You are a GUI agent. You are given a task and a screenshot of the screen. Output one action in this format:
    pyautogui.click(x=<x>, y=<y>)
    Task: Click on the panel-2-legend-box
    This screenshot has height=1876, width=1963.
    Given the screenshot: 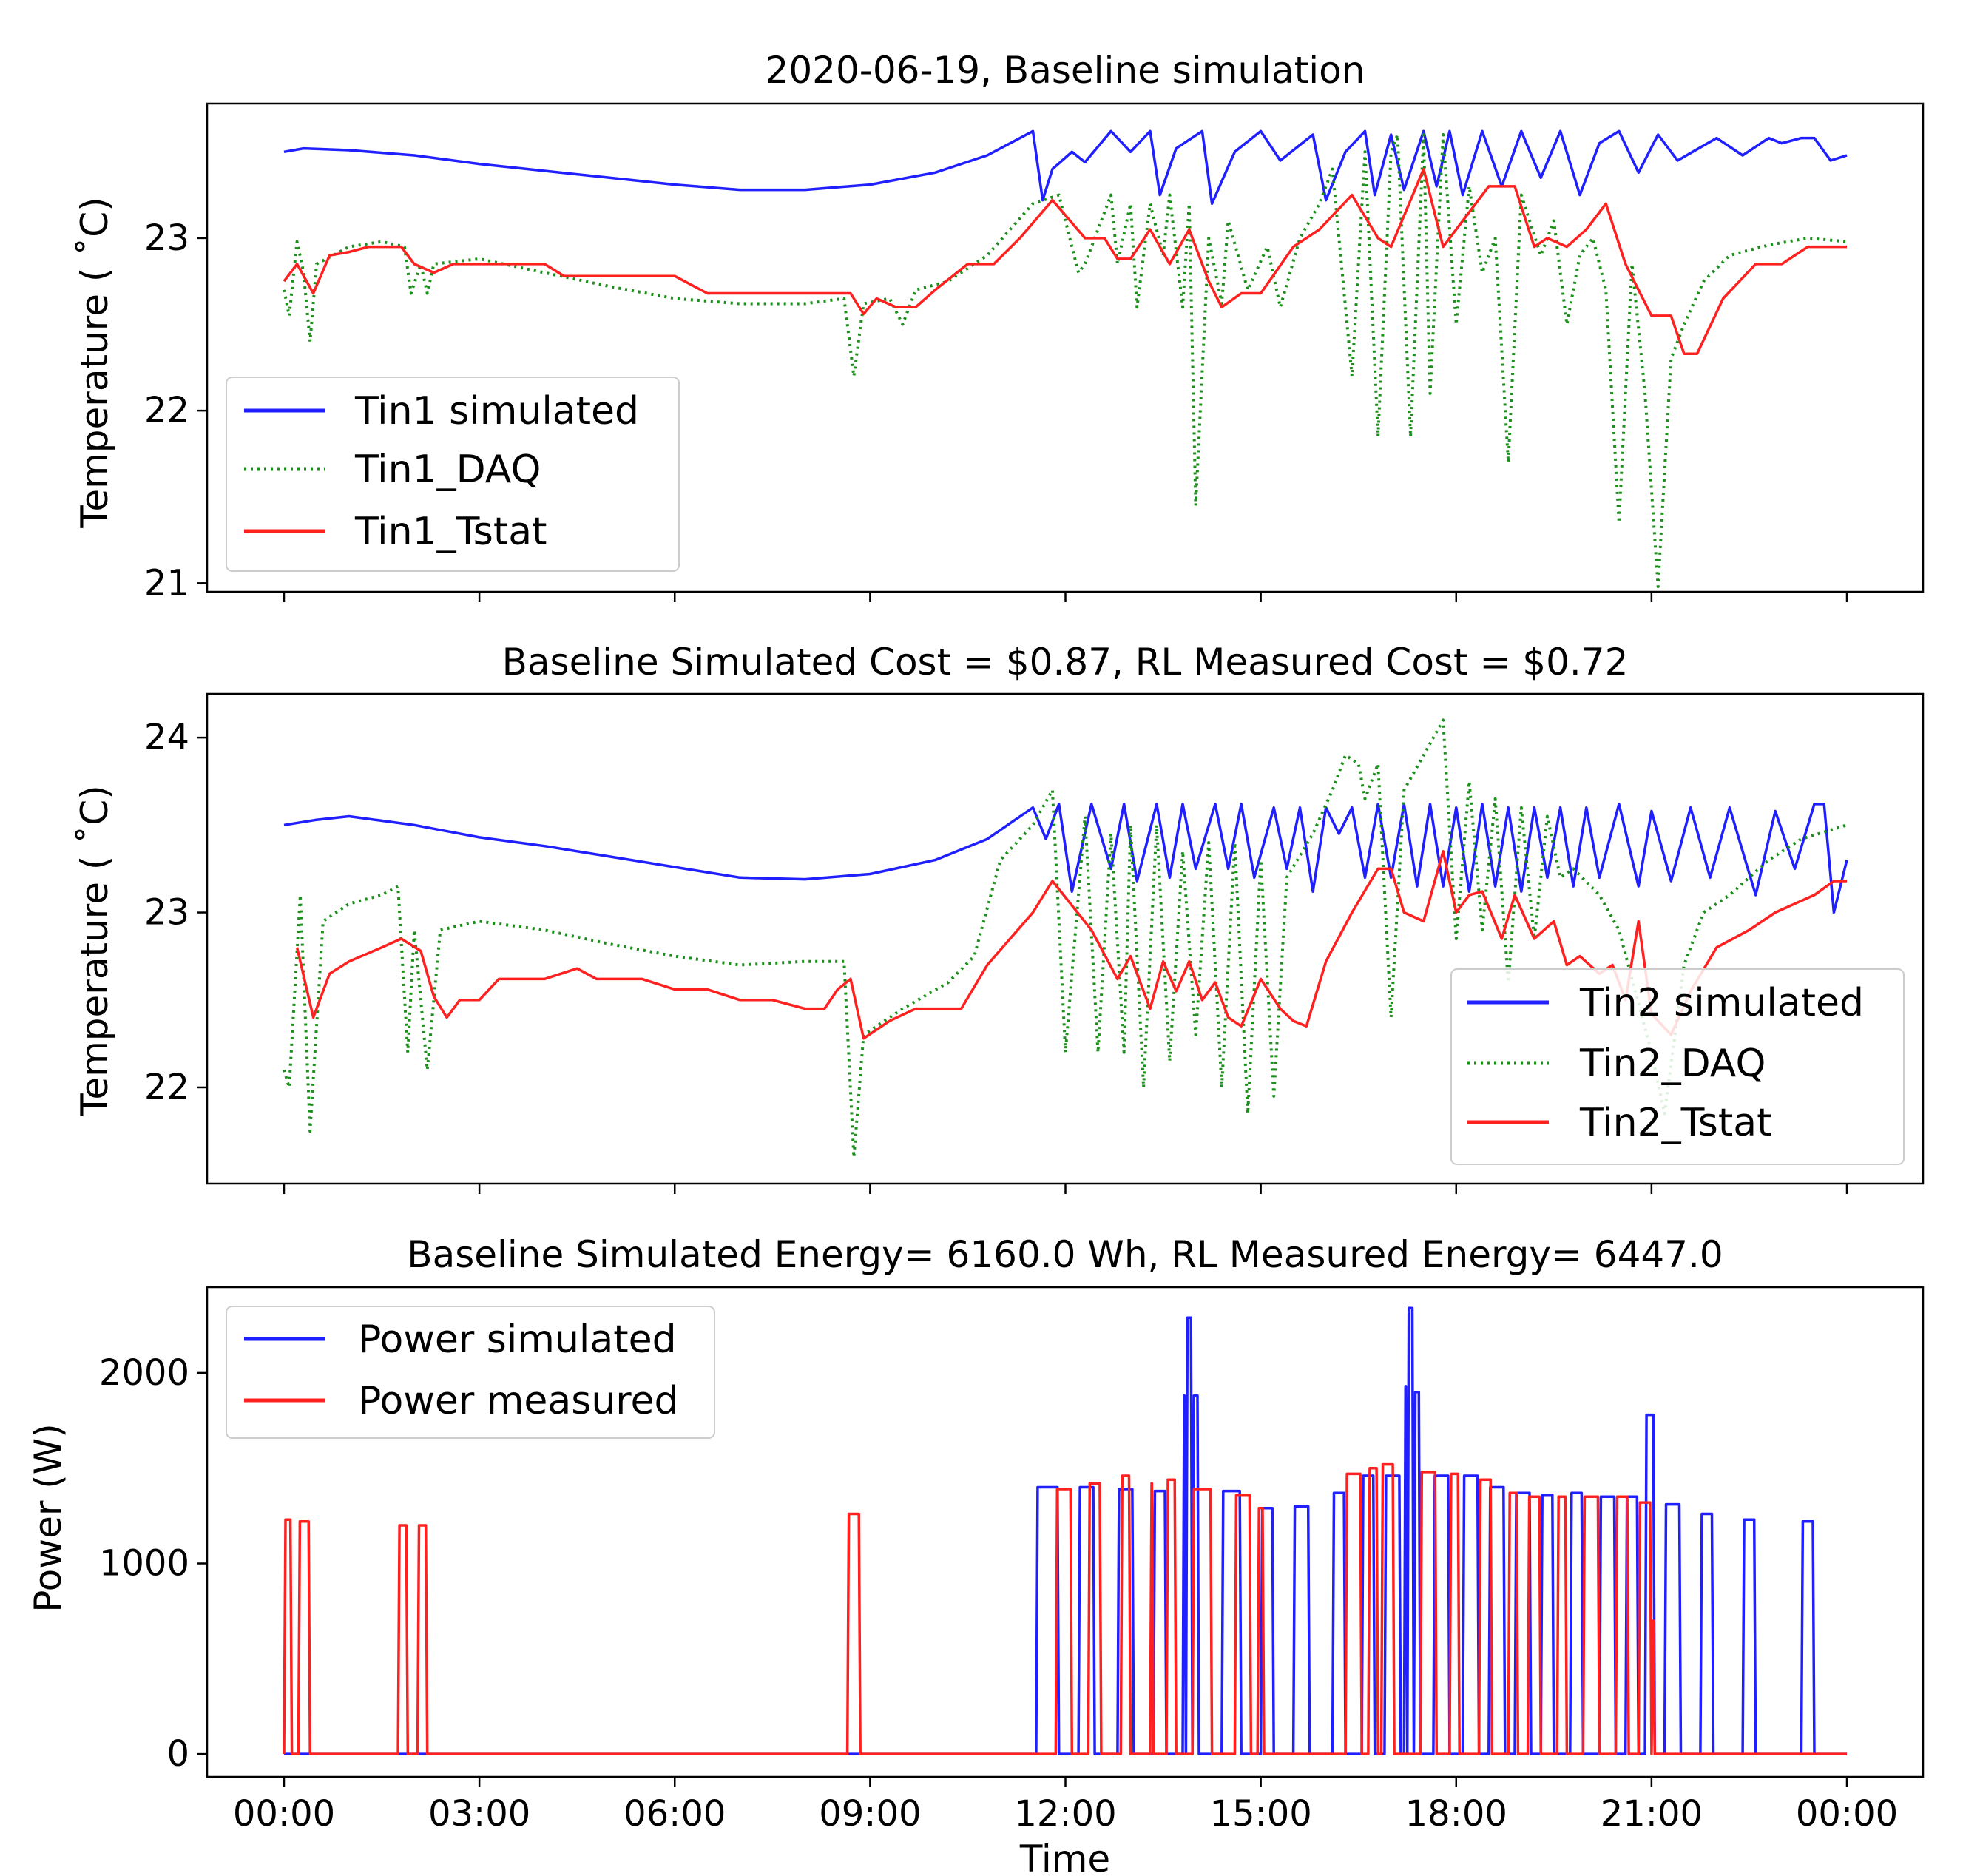 What is the action you would take?
    pyautogui.click(x=1678, y=1066)
    